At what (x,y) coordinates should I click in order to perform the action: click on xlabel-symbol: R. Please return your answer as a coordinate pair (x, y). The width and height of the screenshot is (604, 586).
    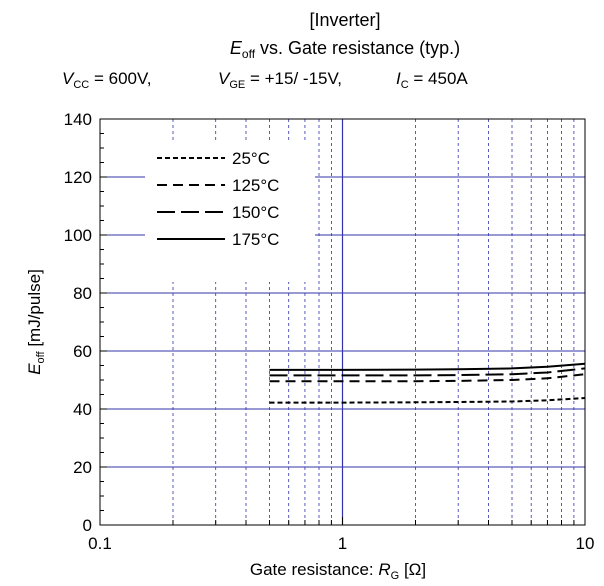
    Looking at the image, I should click on (384, 569).